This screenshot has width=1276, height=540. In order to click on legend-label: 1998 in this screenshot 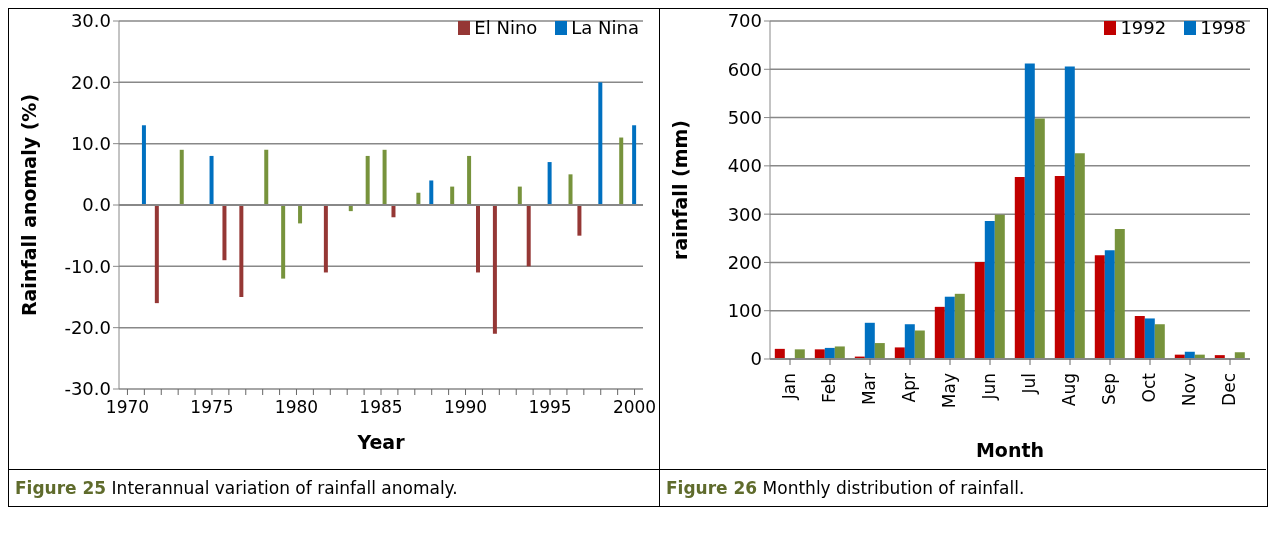, I will do `click(1223, 27)`.